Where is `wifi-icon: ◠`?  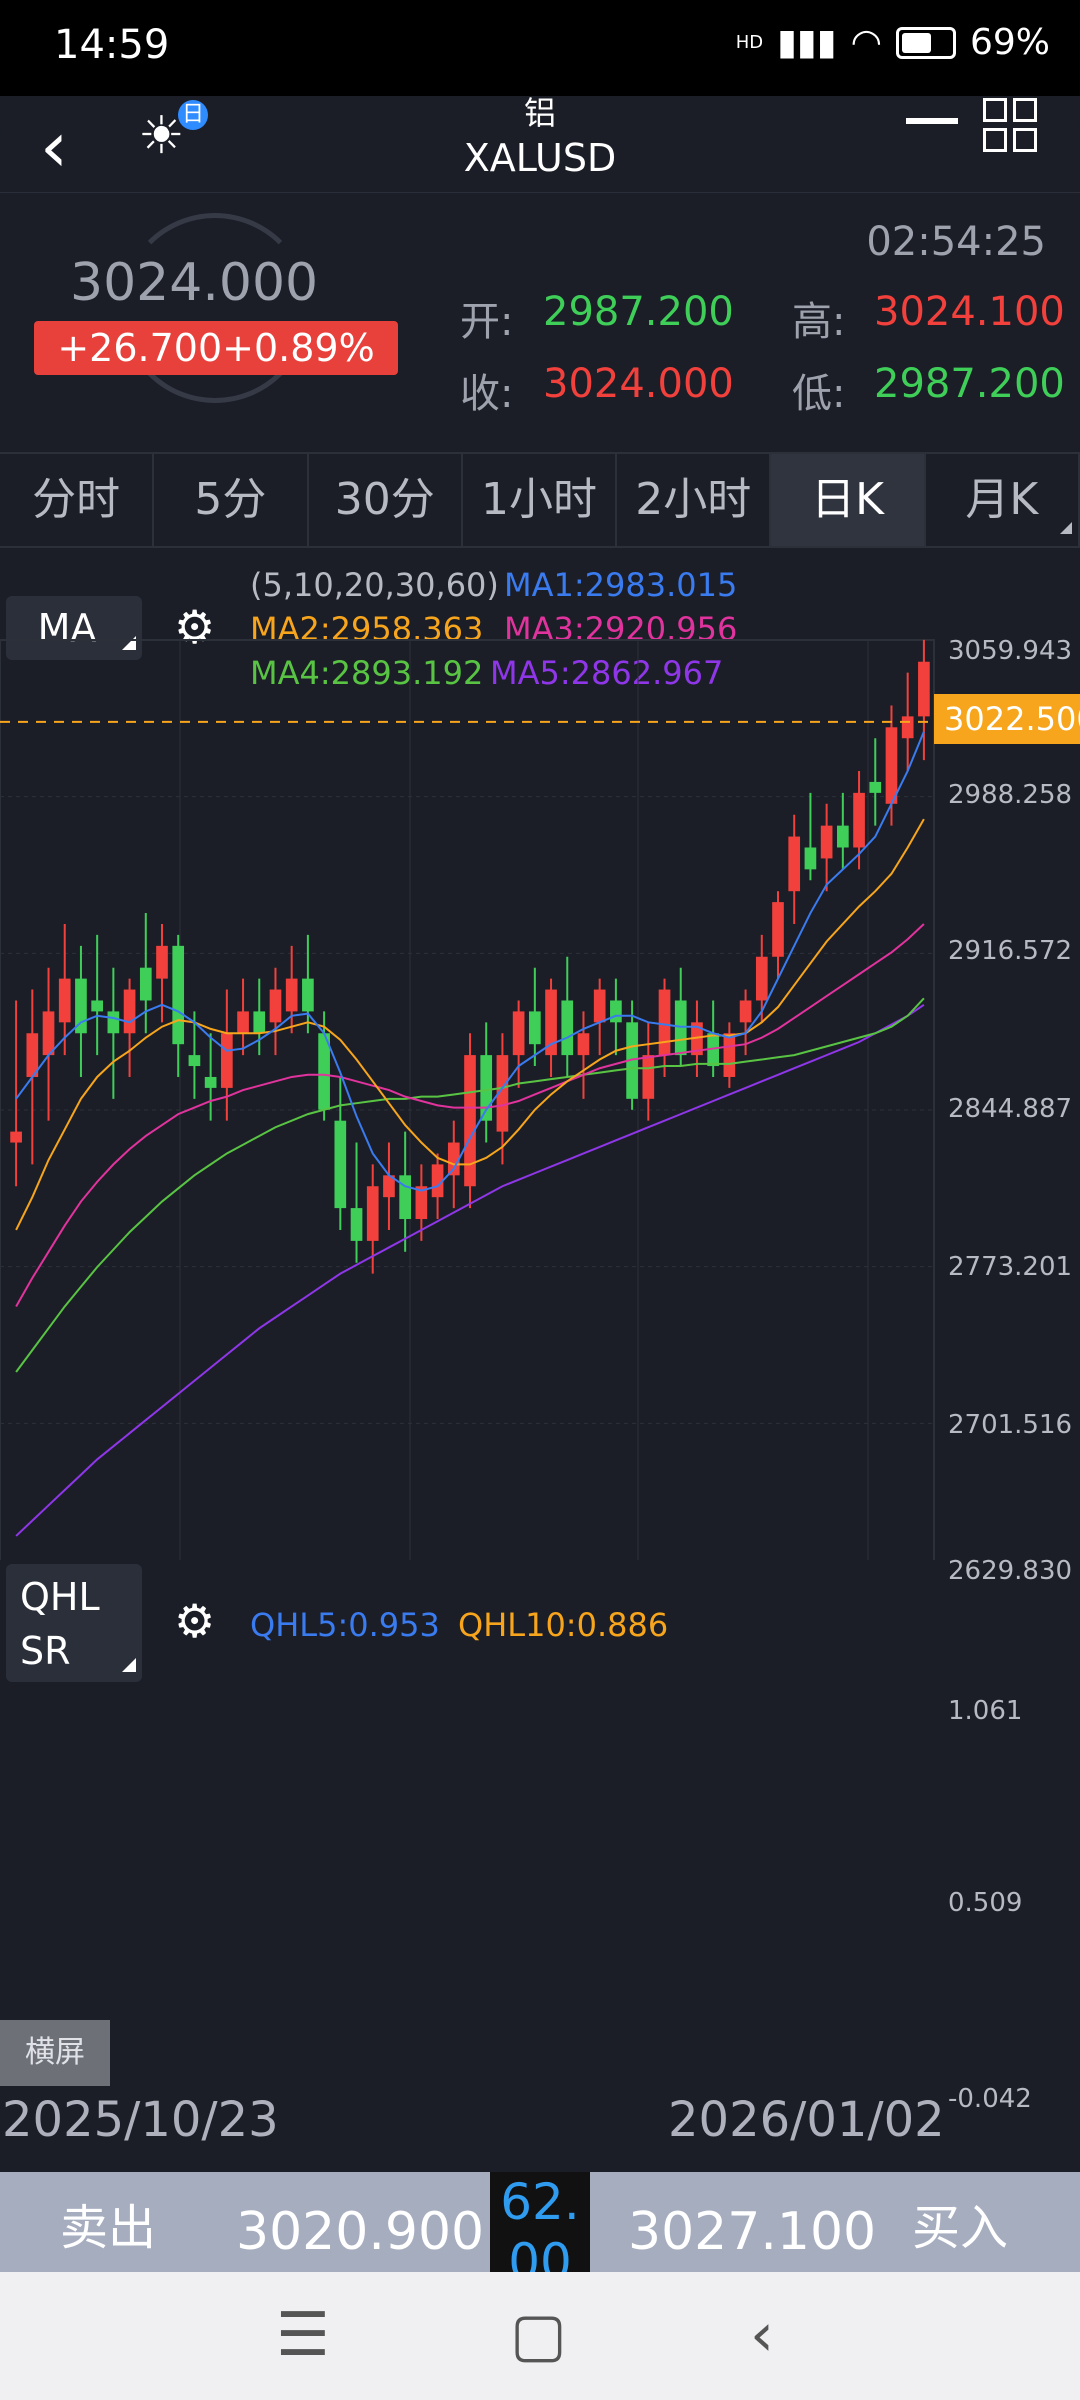
wifi-icon: ◠ is located at coordinates (866, 42).